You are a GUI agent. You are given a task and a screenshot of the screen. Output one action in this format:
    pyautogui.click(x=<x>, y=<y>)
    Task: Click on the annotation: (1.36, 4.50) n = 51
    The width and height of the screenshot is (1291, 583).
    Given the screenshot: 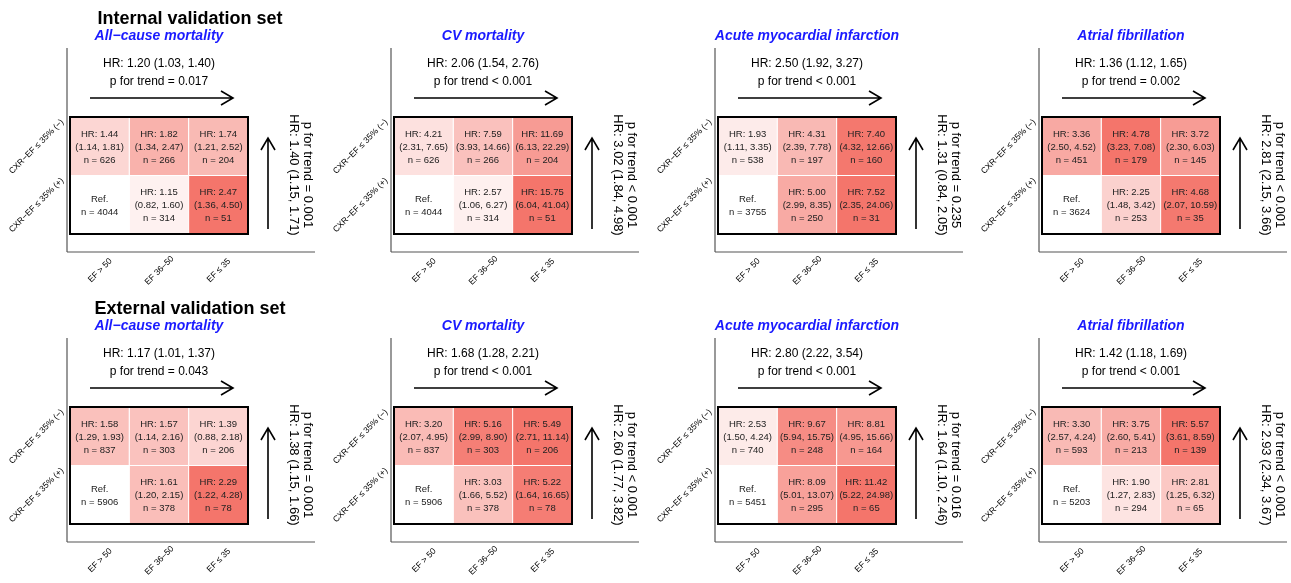 What is the action you would take?
    pyautogui.click(x=218, y=211)
    